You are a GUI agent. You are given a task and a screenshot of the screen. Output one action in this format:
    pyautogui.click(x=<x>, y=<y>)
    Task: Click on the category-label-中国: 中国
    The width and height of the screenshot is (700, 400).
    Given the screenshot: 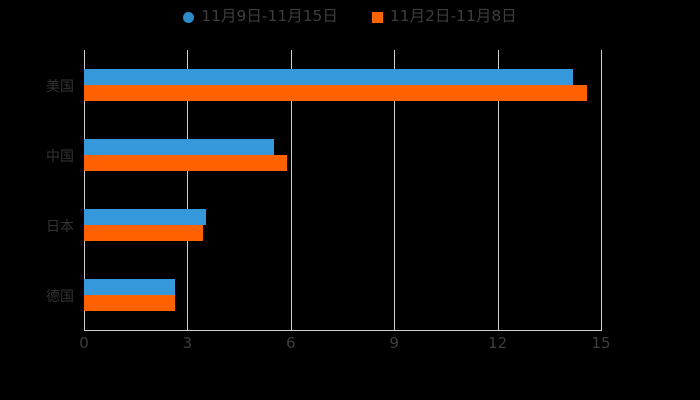 What is the action you would take?
    pyautogui.click(x=60, y=157)
    